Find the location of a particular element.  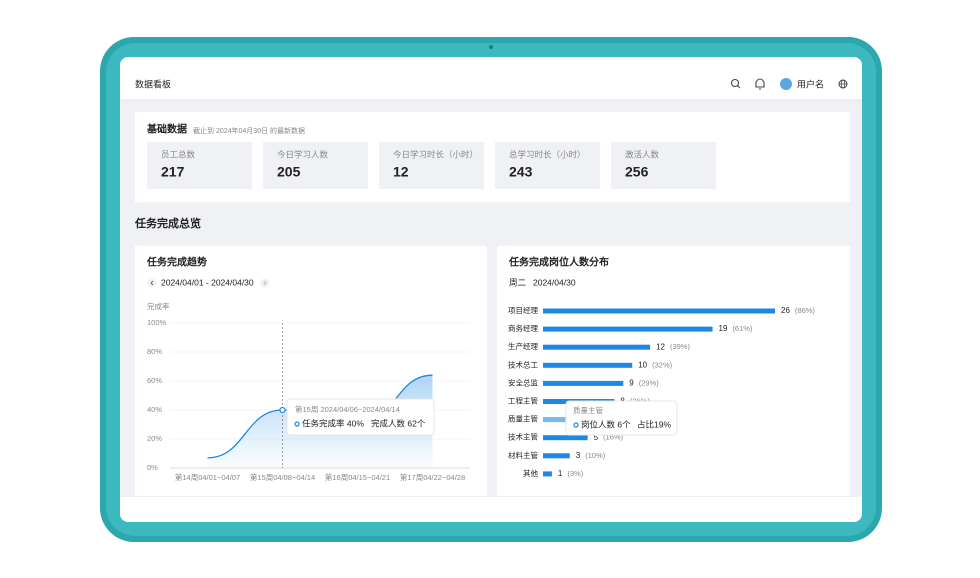

y-tick-label: 0% is located at coordinates (152, 467).